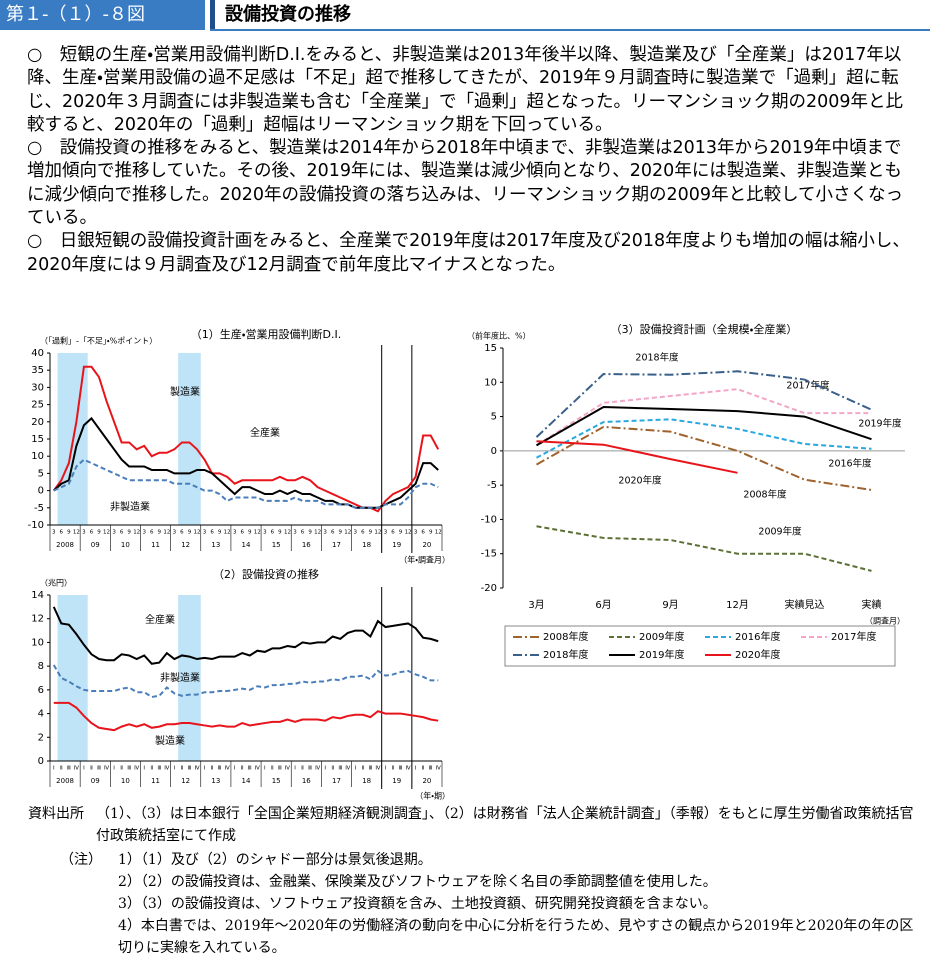  Describe the element at coordinates (185, 391) in the screenshot. I see `series-label: 製造業` at that location.